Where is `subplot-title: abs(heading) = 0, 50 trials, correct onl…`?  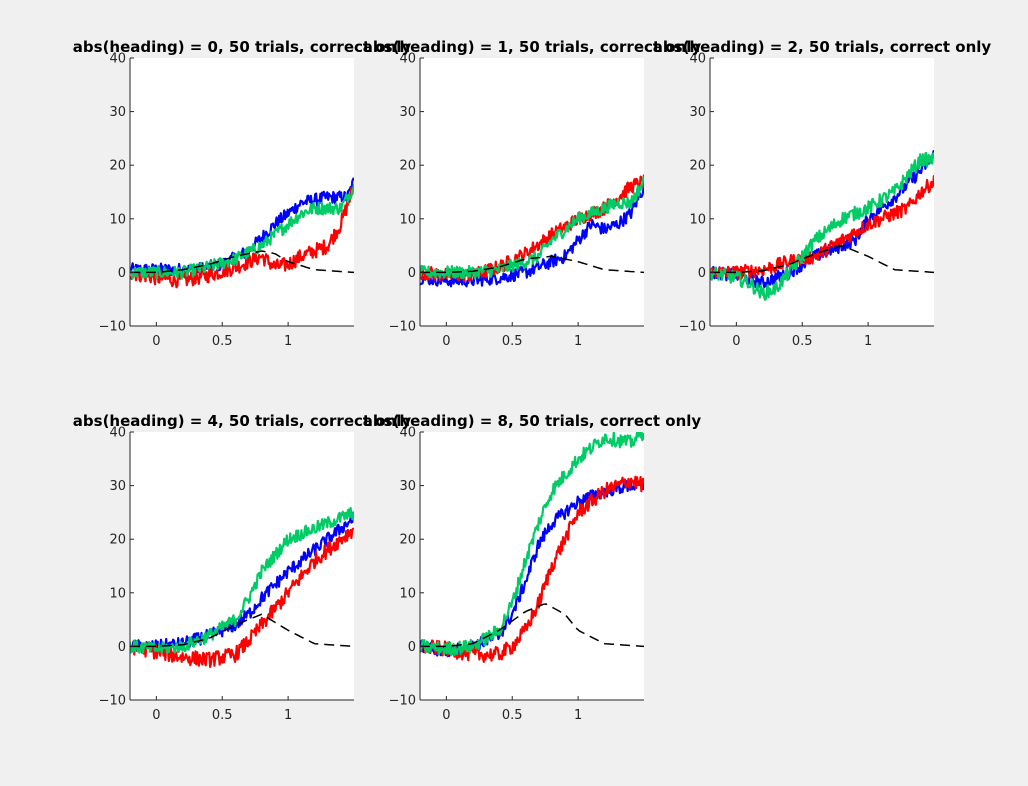
subplot-title: abs(heading) = 0, 50 trials, correct onl… is located at coordinates (242, 47).